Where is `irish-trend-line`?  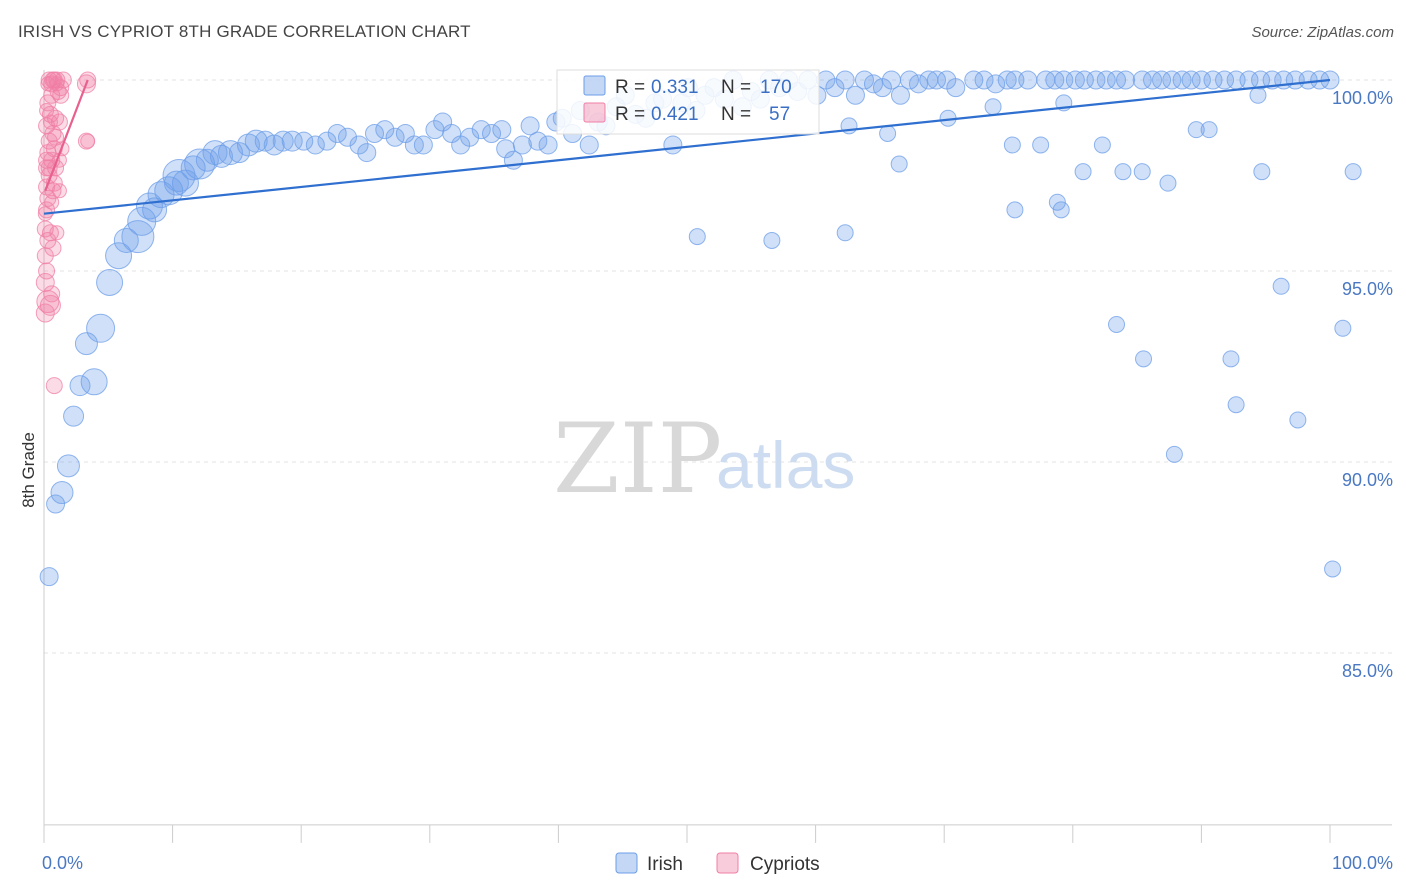 irish-trend-line is located at coordinates (687, 146).